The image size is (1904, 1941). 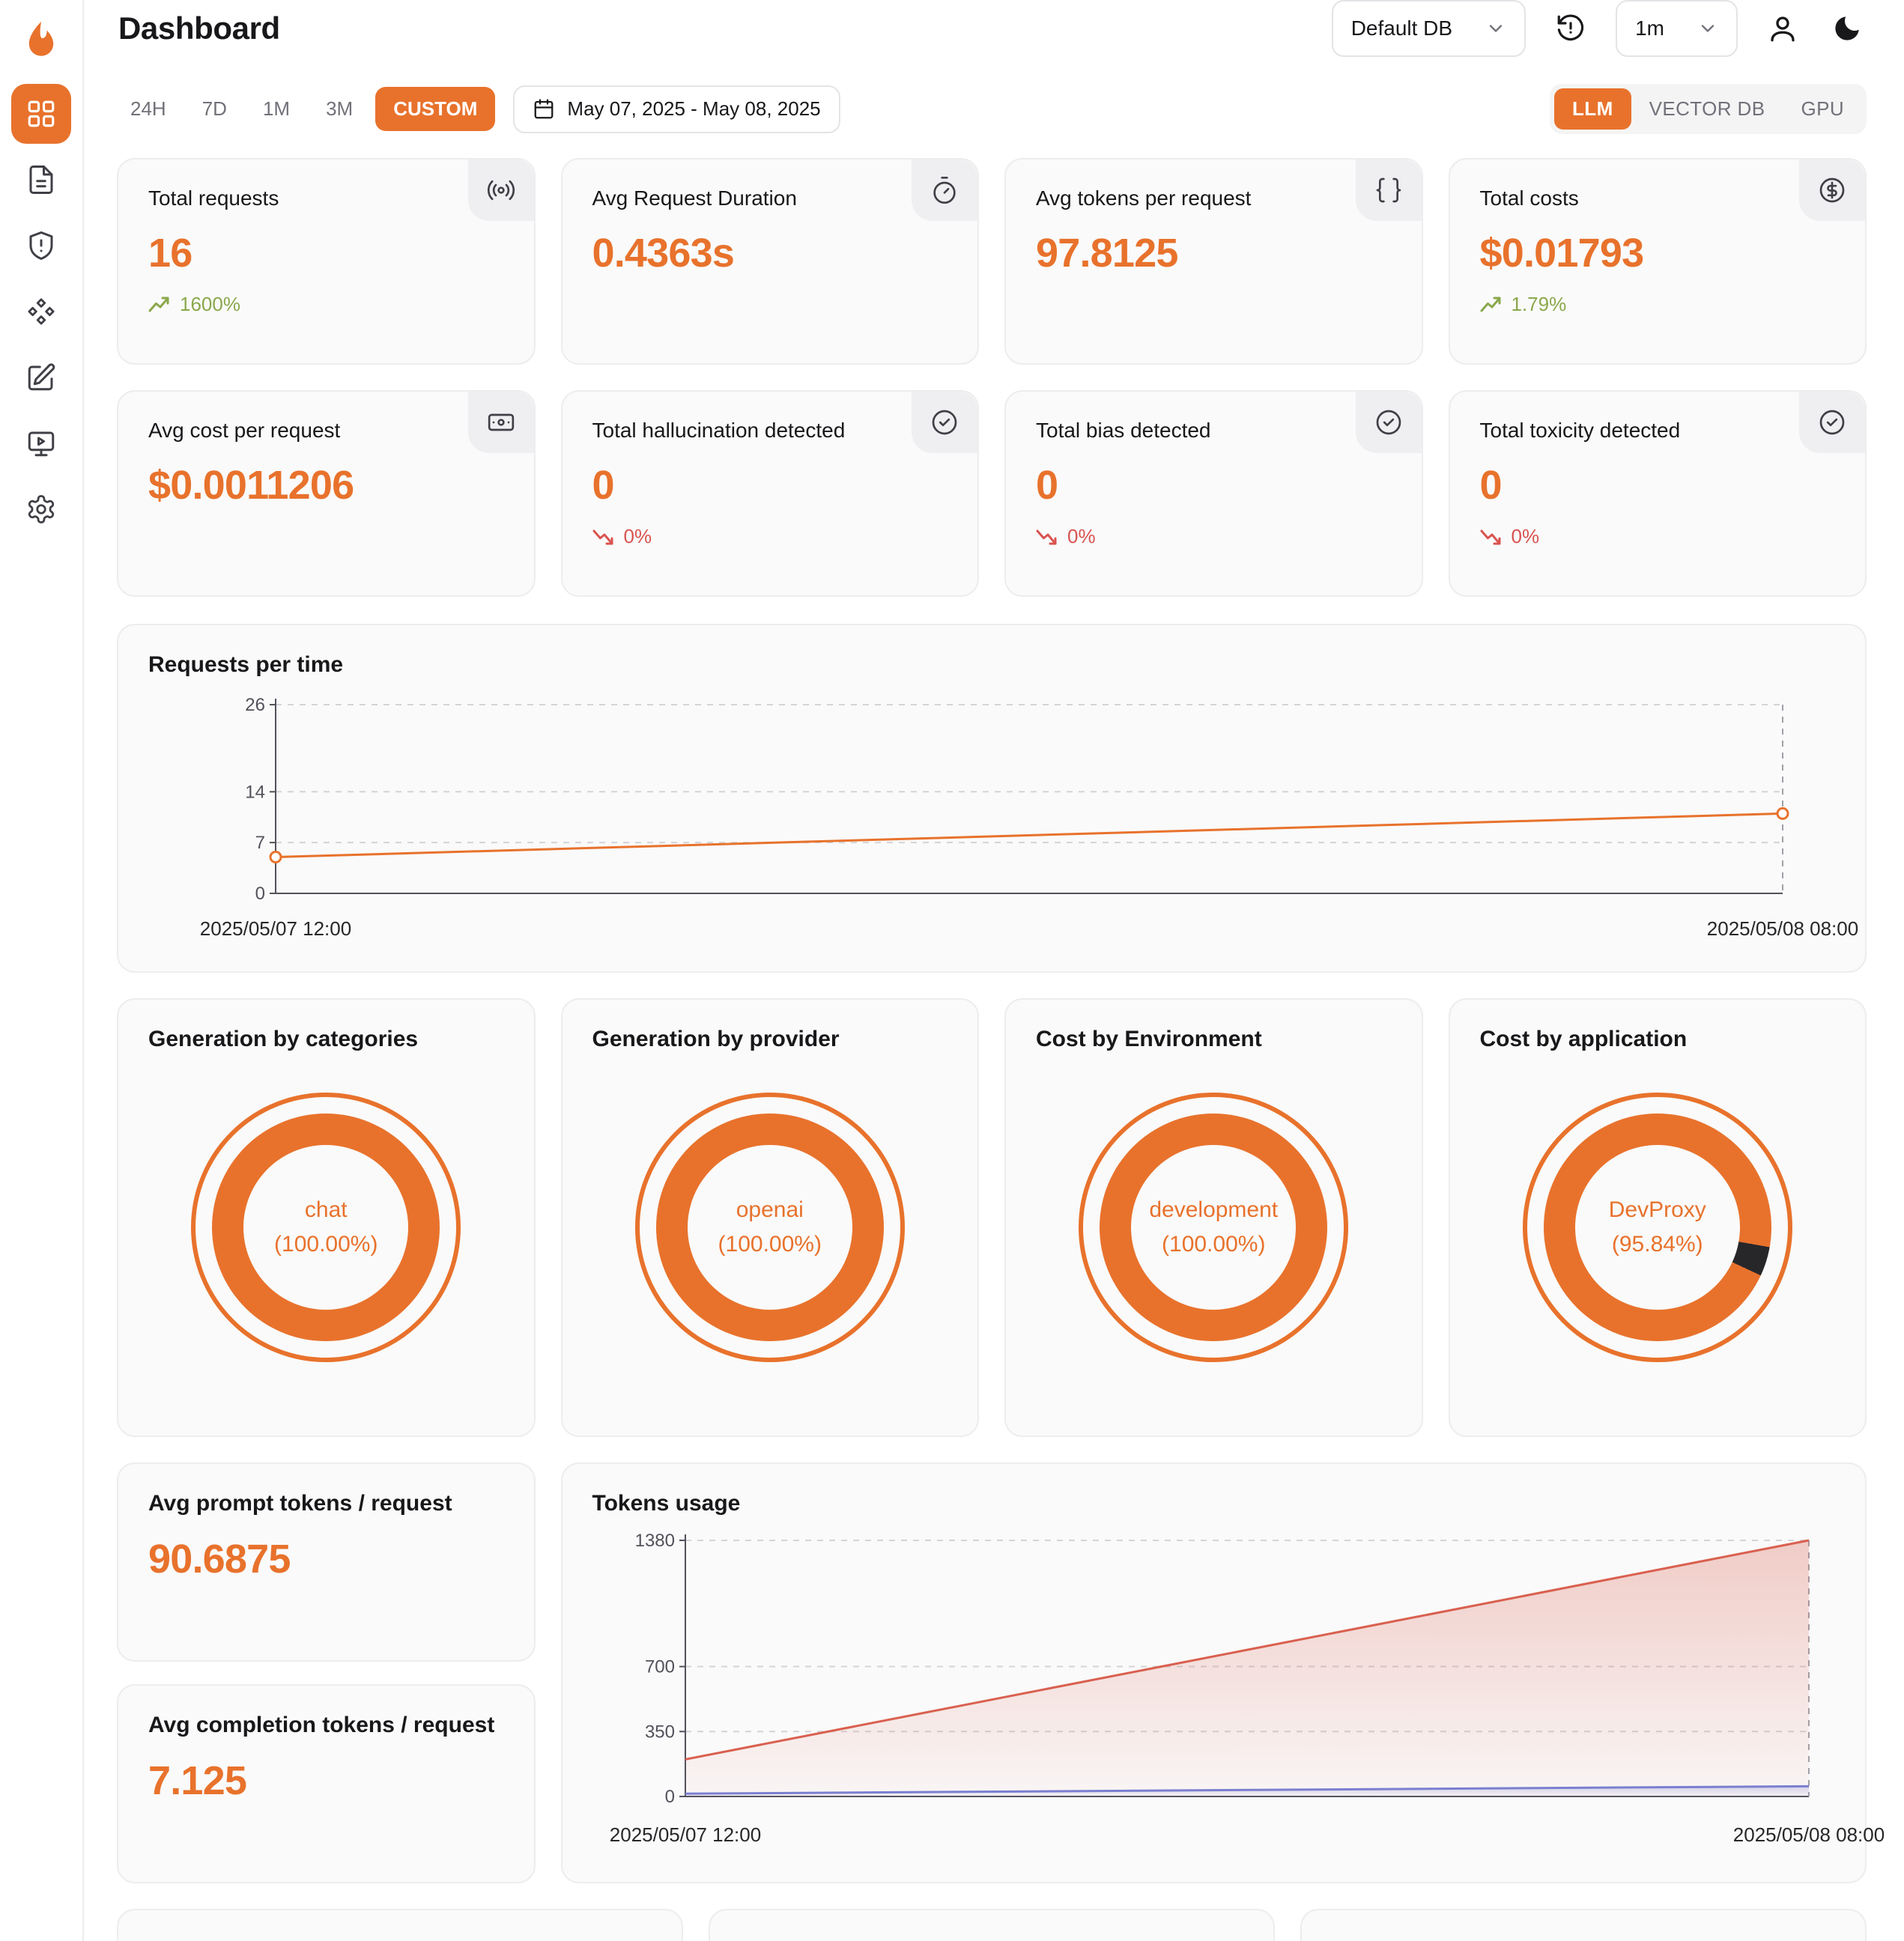 What do you see at coordinates (1707, 28) in the screenshot?
I see `chevron-down-icon` at bounding box center [1707, 28].